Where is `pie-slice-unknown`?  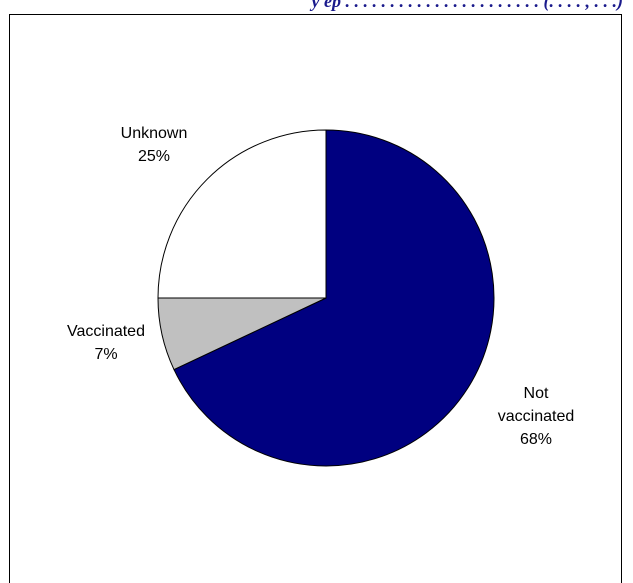
pie-slice-unknown is located at coordinates (242, 214).